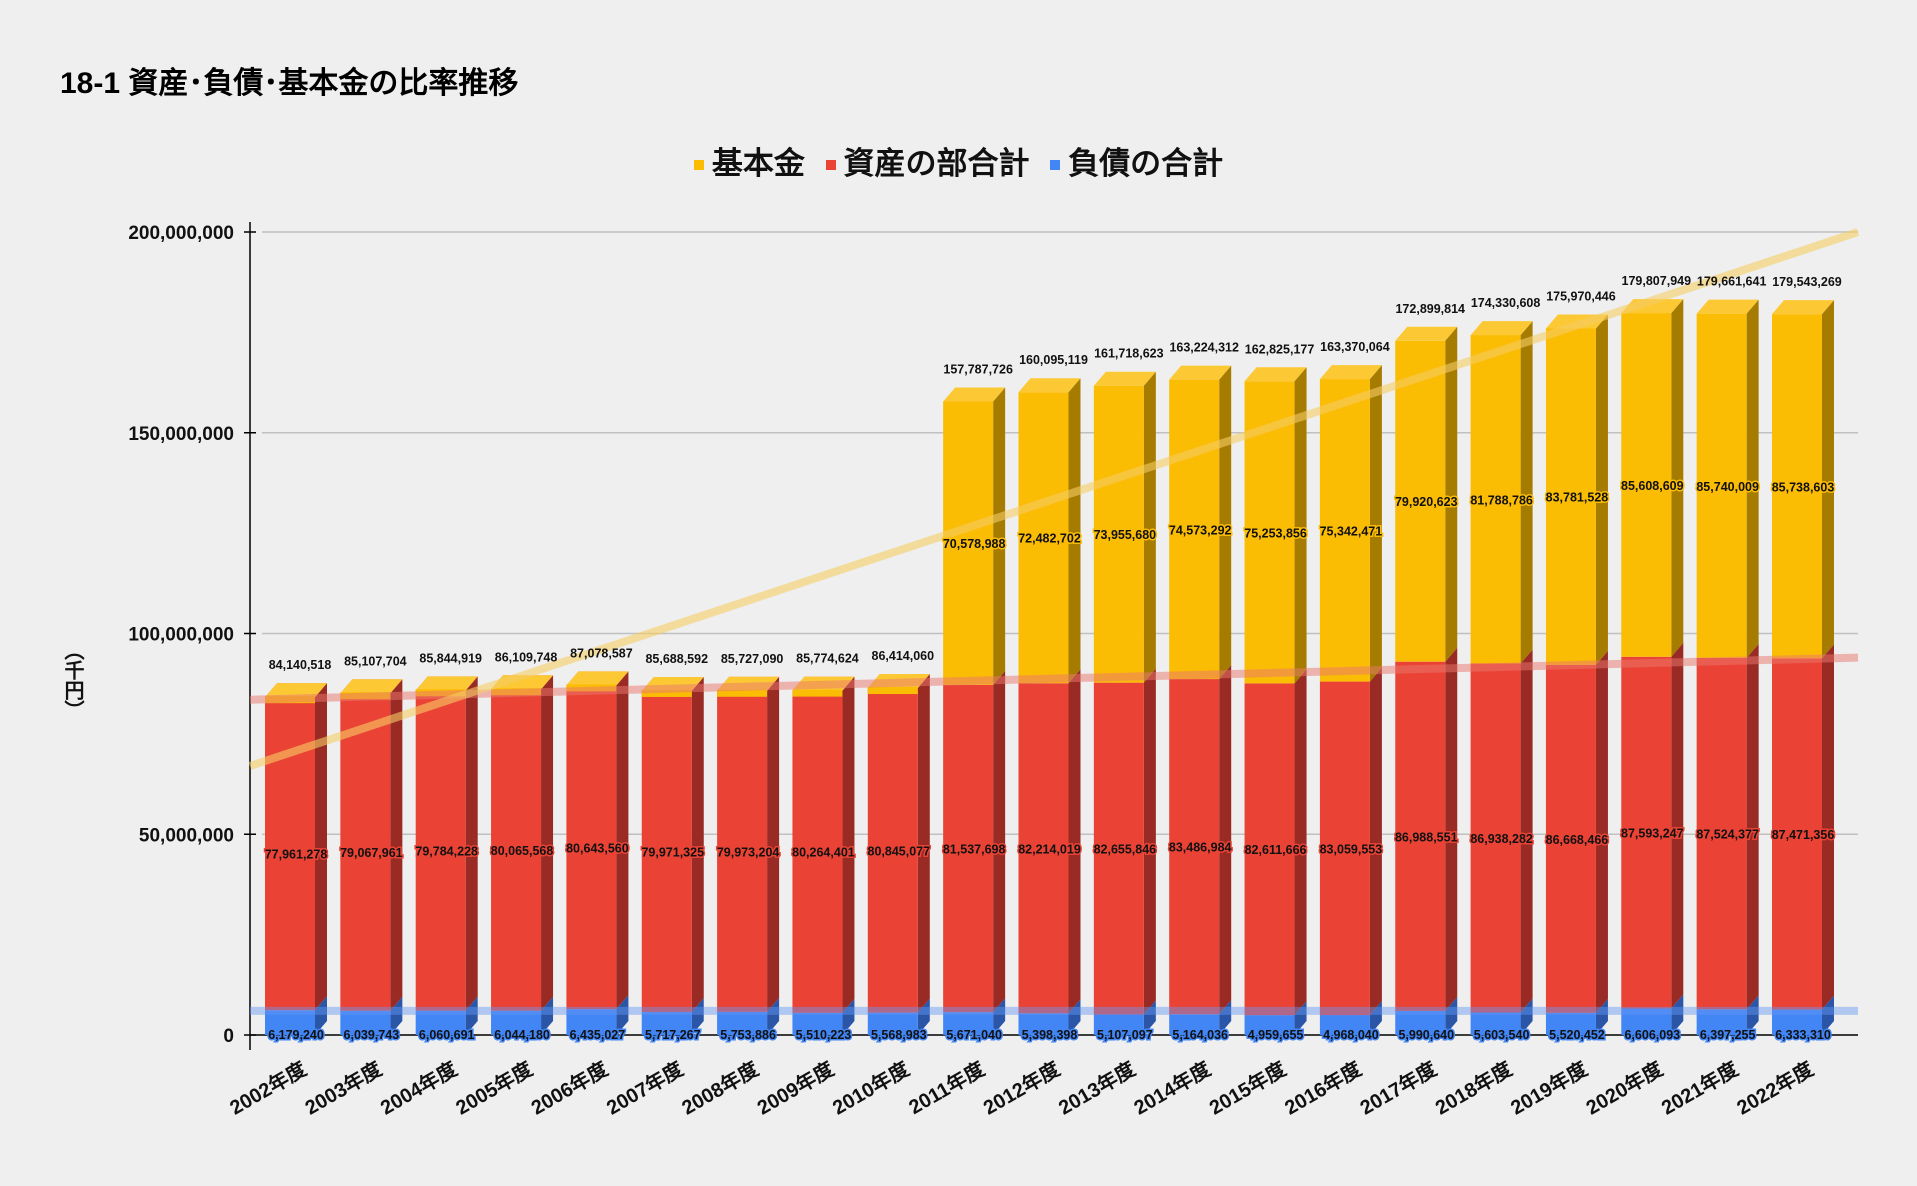 The width and height of the screenshot is (1917, 1186). I want to click on data-label-assets: 87,524,377, so click(1727, 835).